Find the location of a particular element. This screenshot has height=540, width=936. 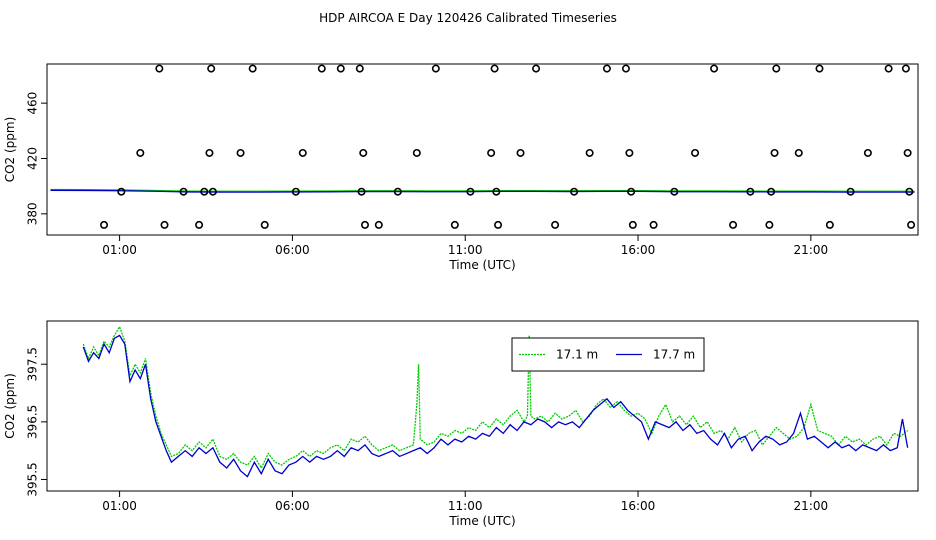

y-tick-label: 460 is located at coordinates (33, 103).